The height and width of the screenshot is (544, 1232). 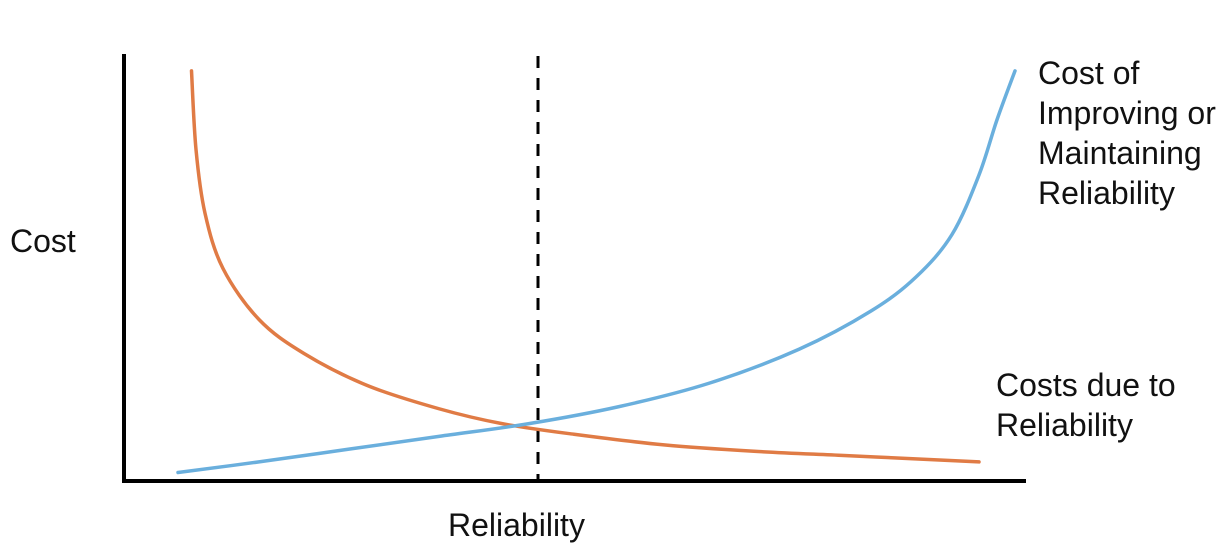 I want to click on costs-due-label: Costs due to Reliability, so click(x=1086, y=405).